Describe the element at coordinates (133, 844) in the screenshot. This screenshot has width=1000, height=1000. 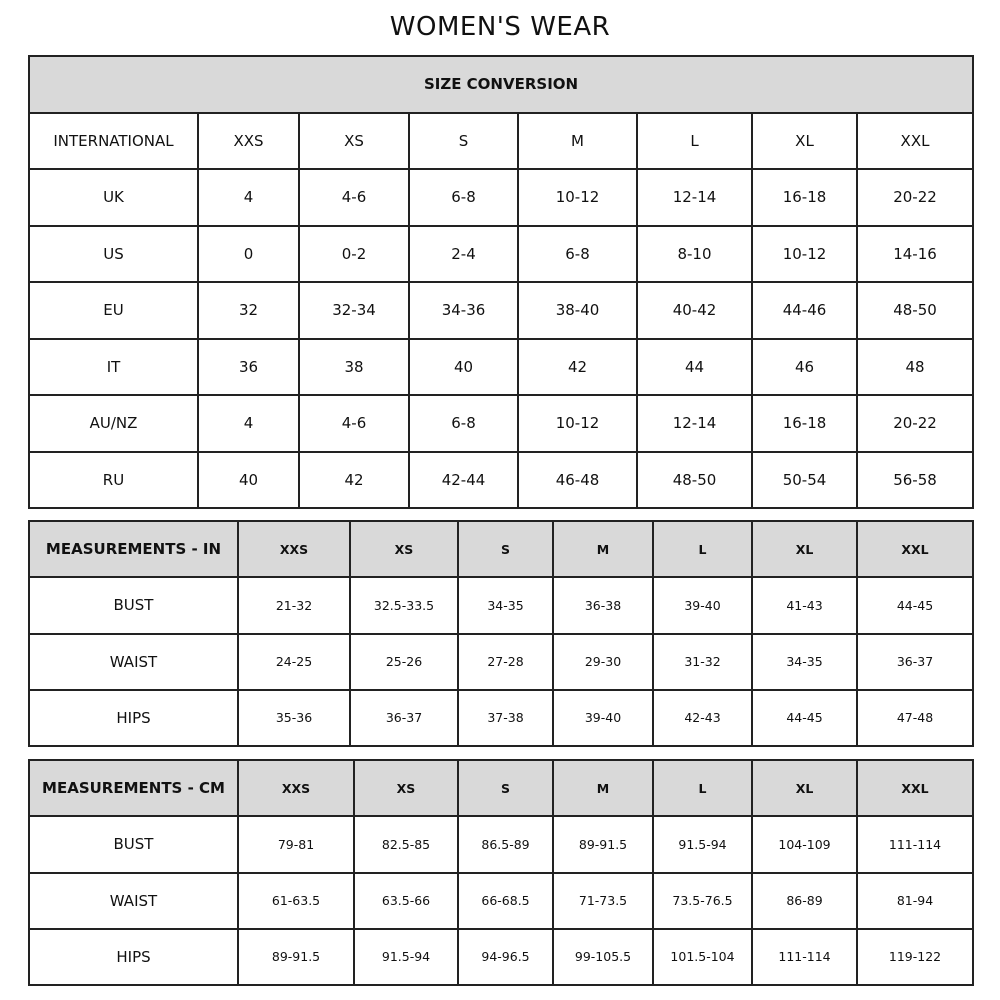
I see `row-label: BUST` at that location.